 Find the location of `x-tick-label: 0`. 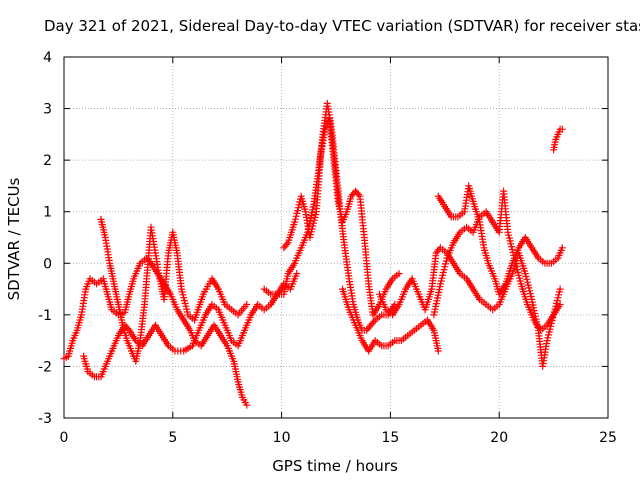

x-tick-label: 0 is located at coordinates (64, 438).